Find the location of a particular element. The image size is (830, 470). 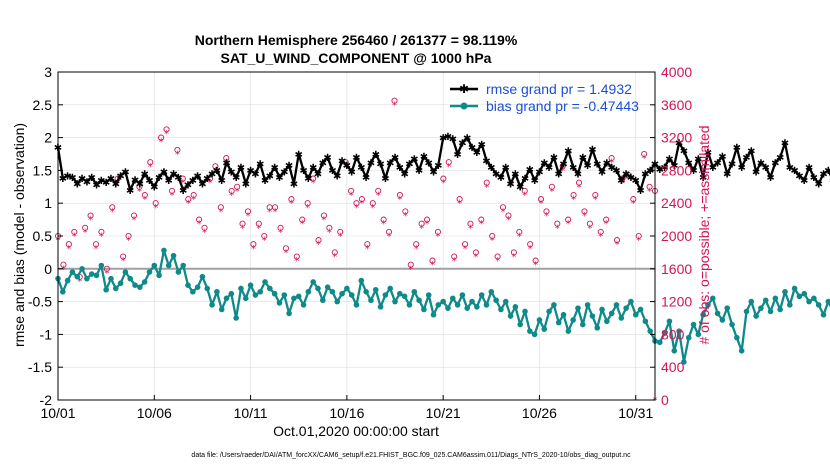

legend-bias-marker is located at coordinates (464, 106).